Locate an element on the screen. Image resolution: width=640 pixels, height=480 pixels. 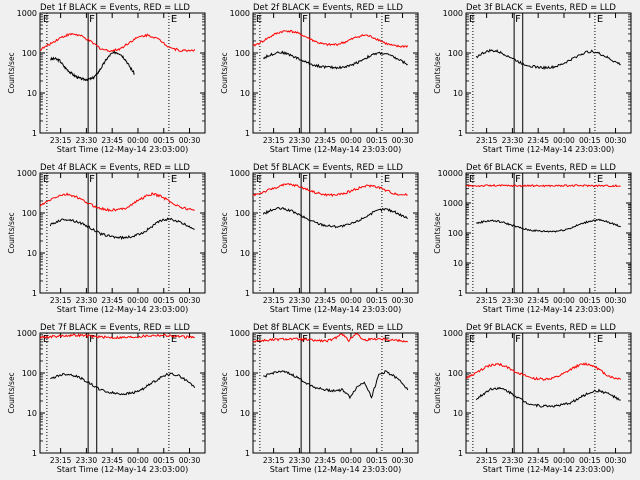
panel-title: Det 2f BLACK = Events, RED = LLD is located at coordinates (328, 8).